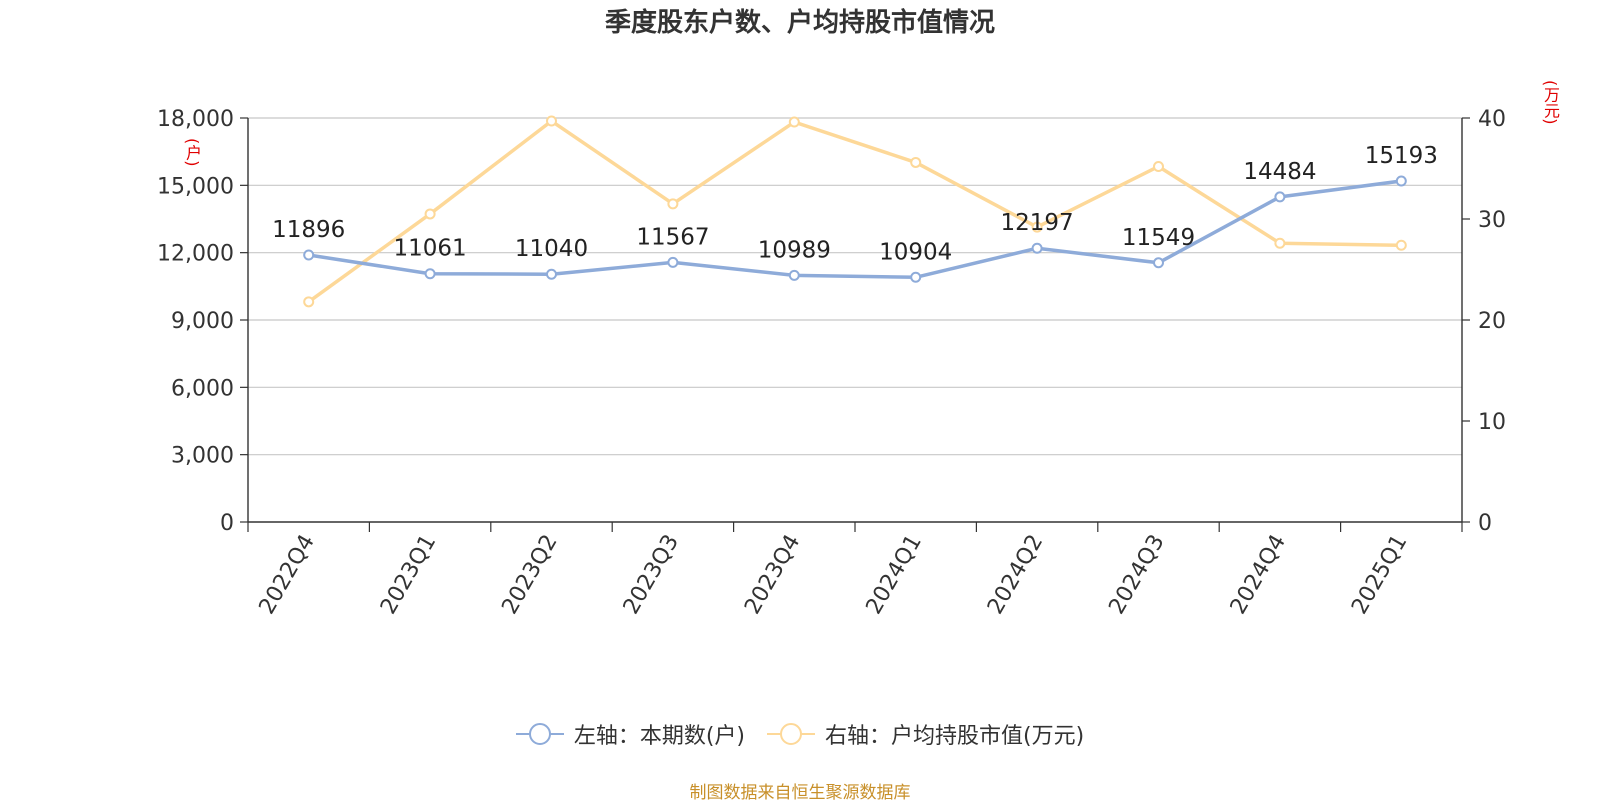  Describe the element at coordinates (1550, 102) in the screenshot. I see `right-axis-unit: (万元)` at that location.